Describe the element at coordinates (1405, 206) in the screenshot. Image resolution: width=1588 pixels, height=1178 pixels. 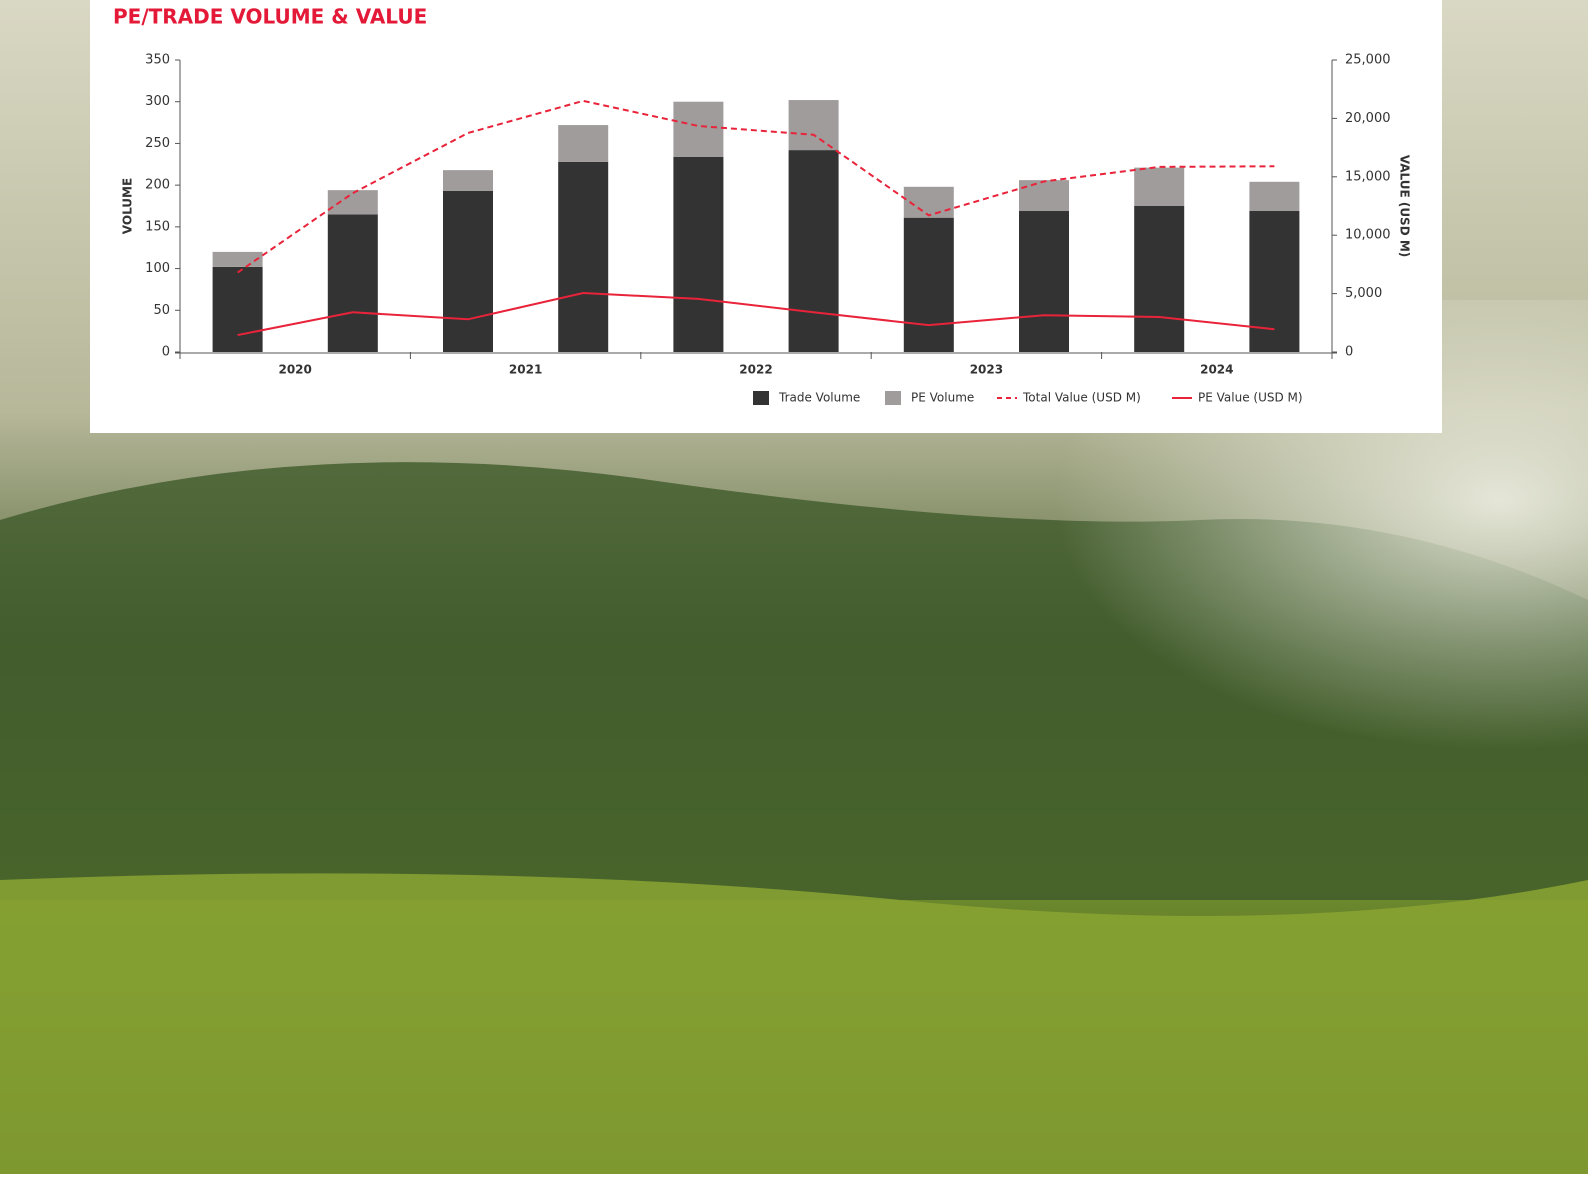
I see `y2-axis-label: VALUE (USD M)` at that location.